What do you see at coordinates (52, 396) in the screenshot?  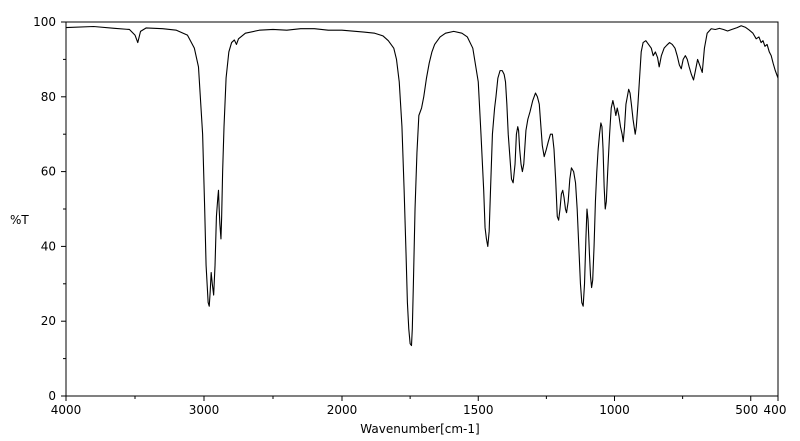 I see `y-tick-label: 0` at bounding box center [52, 396].